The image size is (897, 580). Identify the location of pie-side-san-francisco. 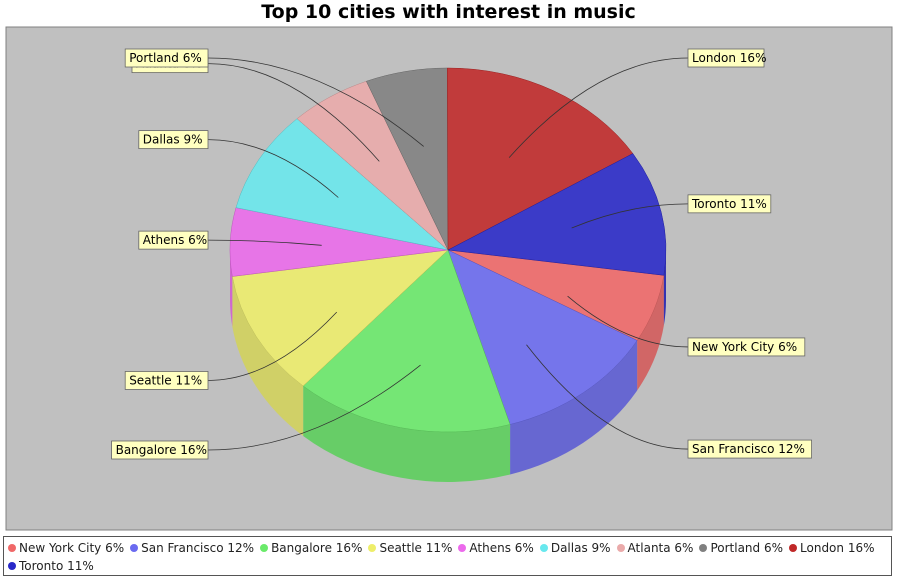
(574, 407).